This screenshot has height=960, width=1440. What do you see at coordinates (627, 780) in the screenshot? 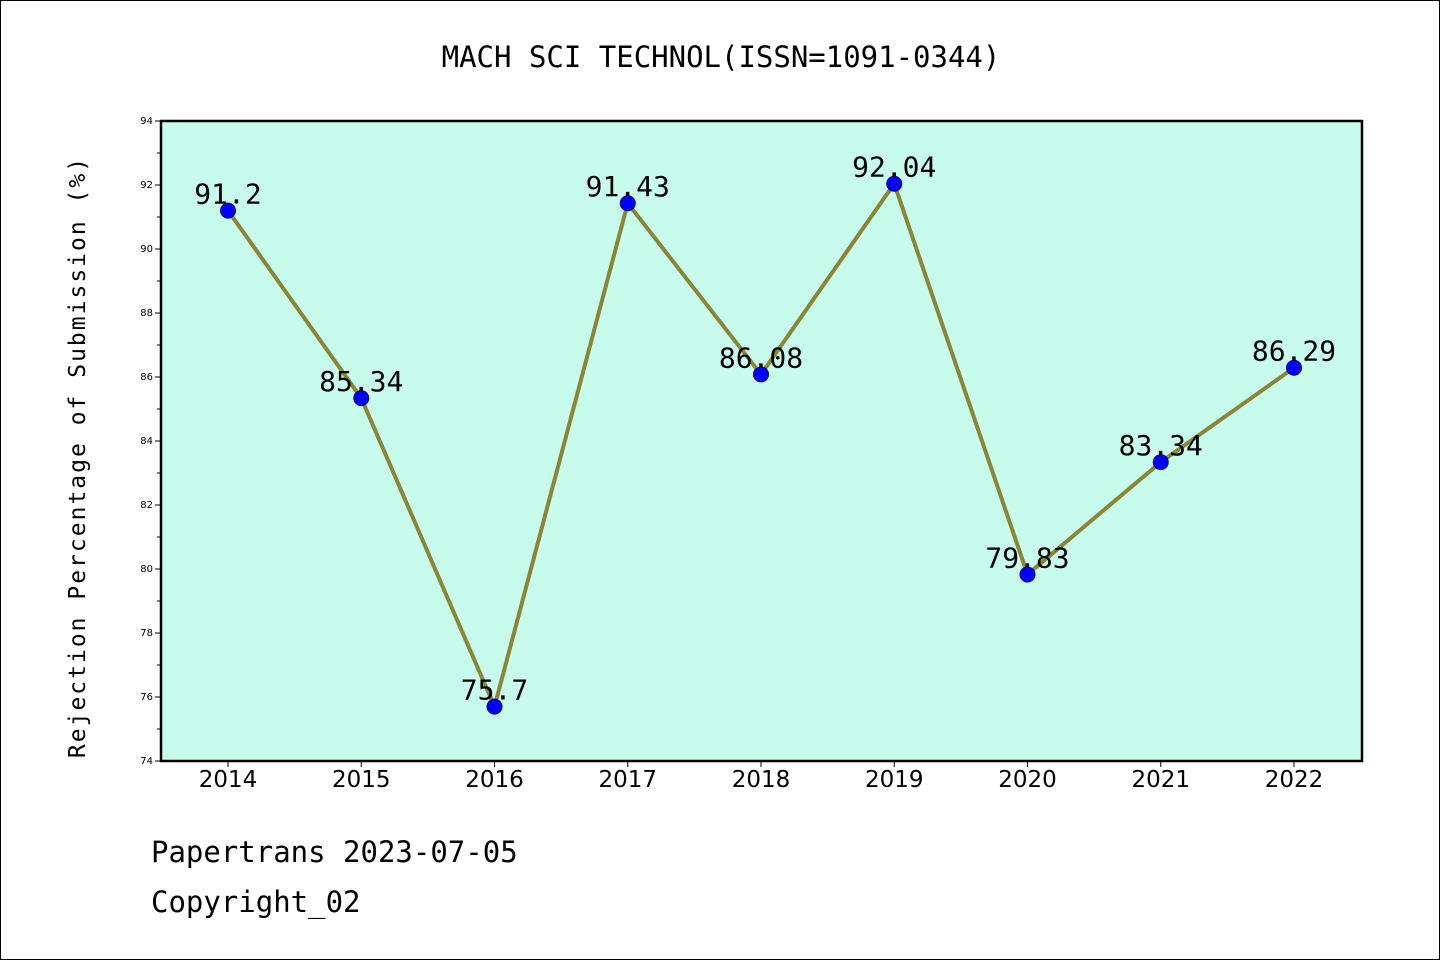
I see `x-tick-label: 2017` at bounding box center [627, 780].